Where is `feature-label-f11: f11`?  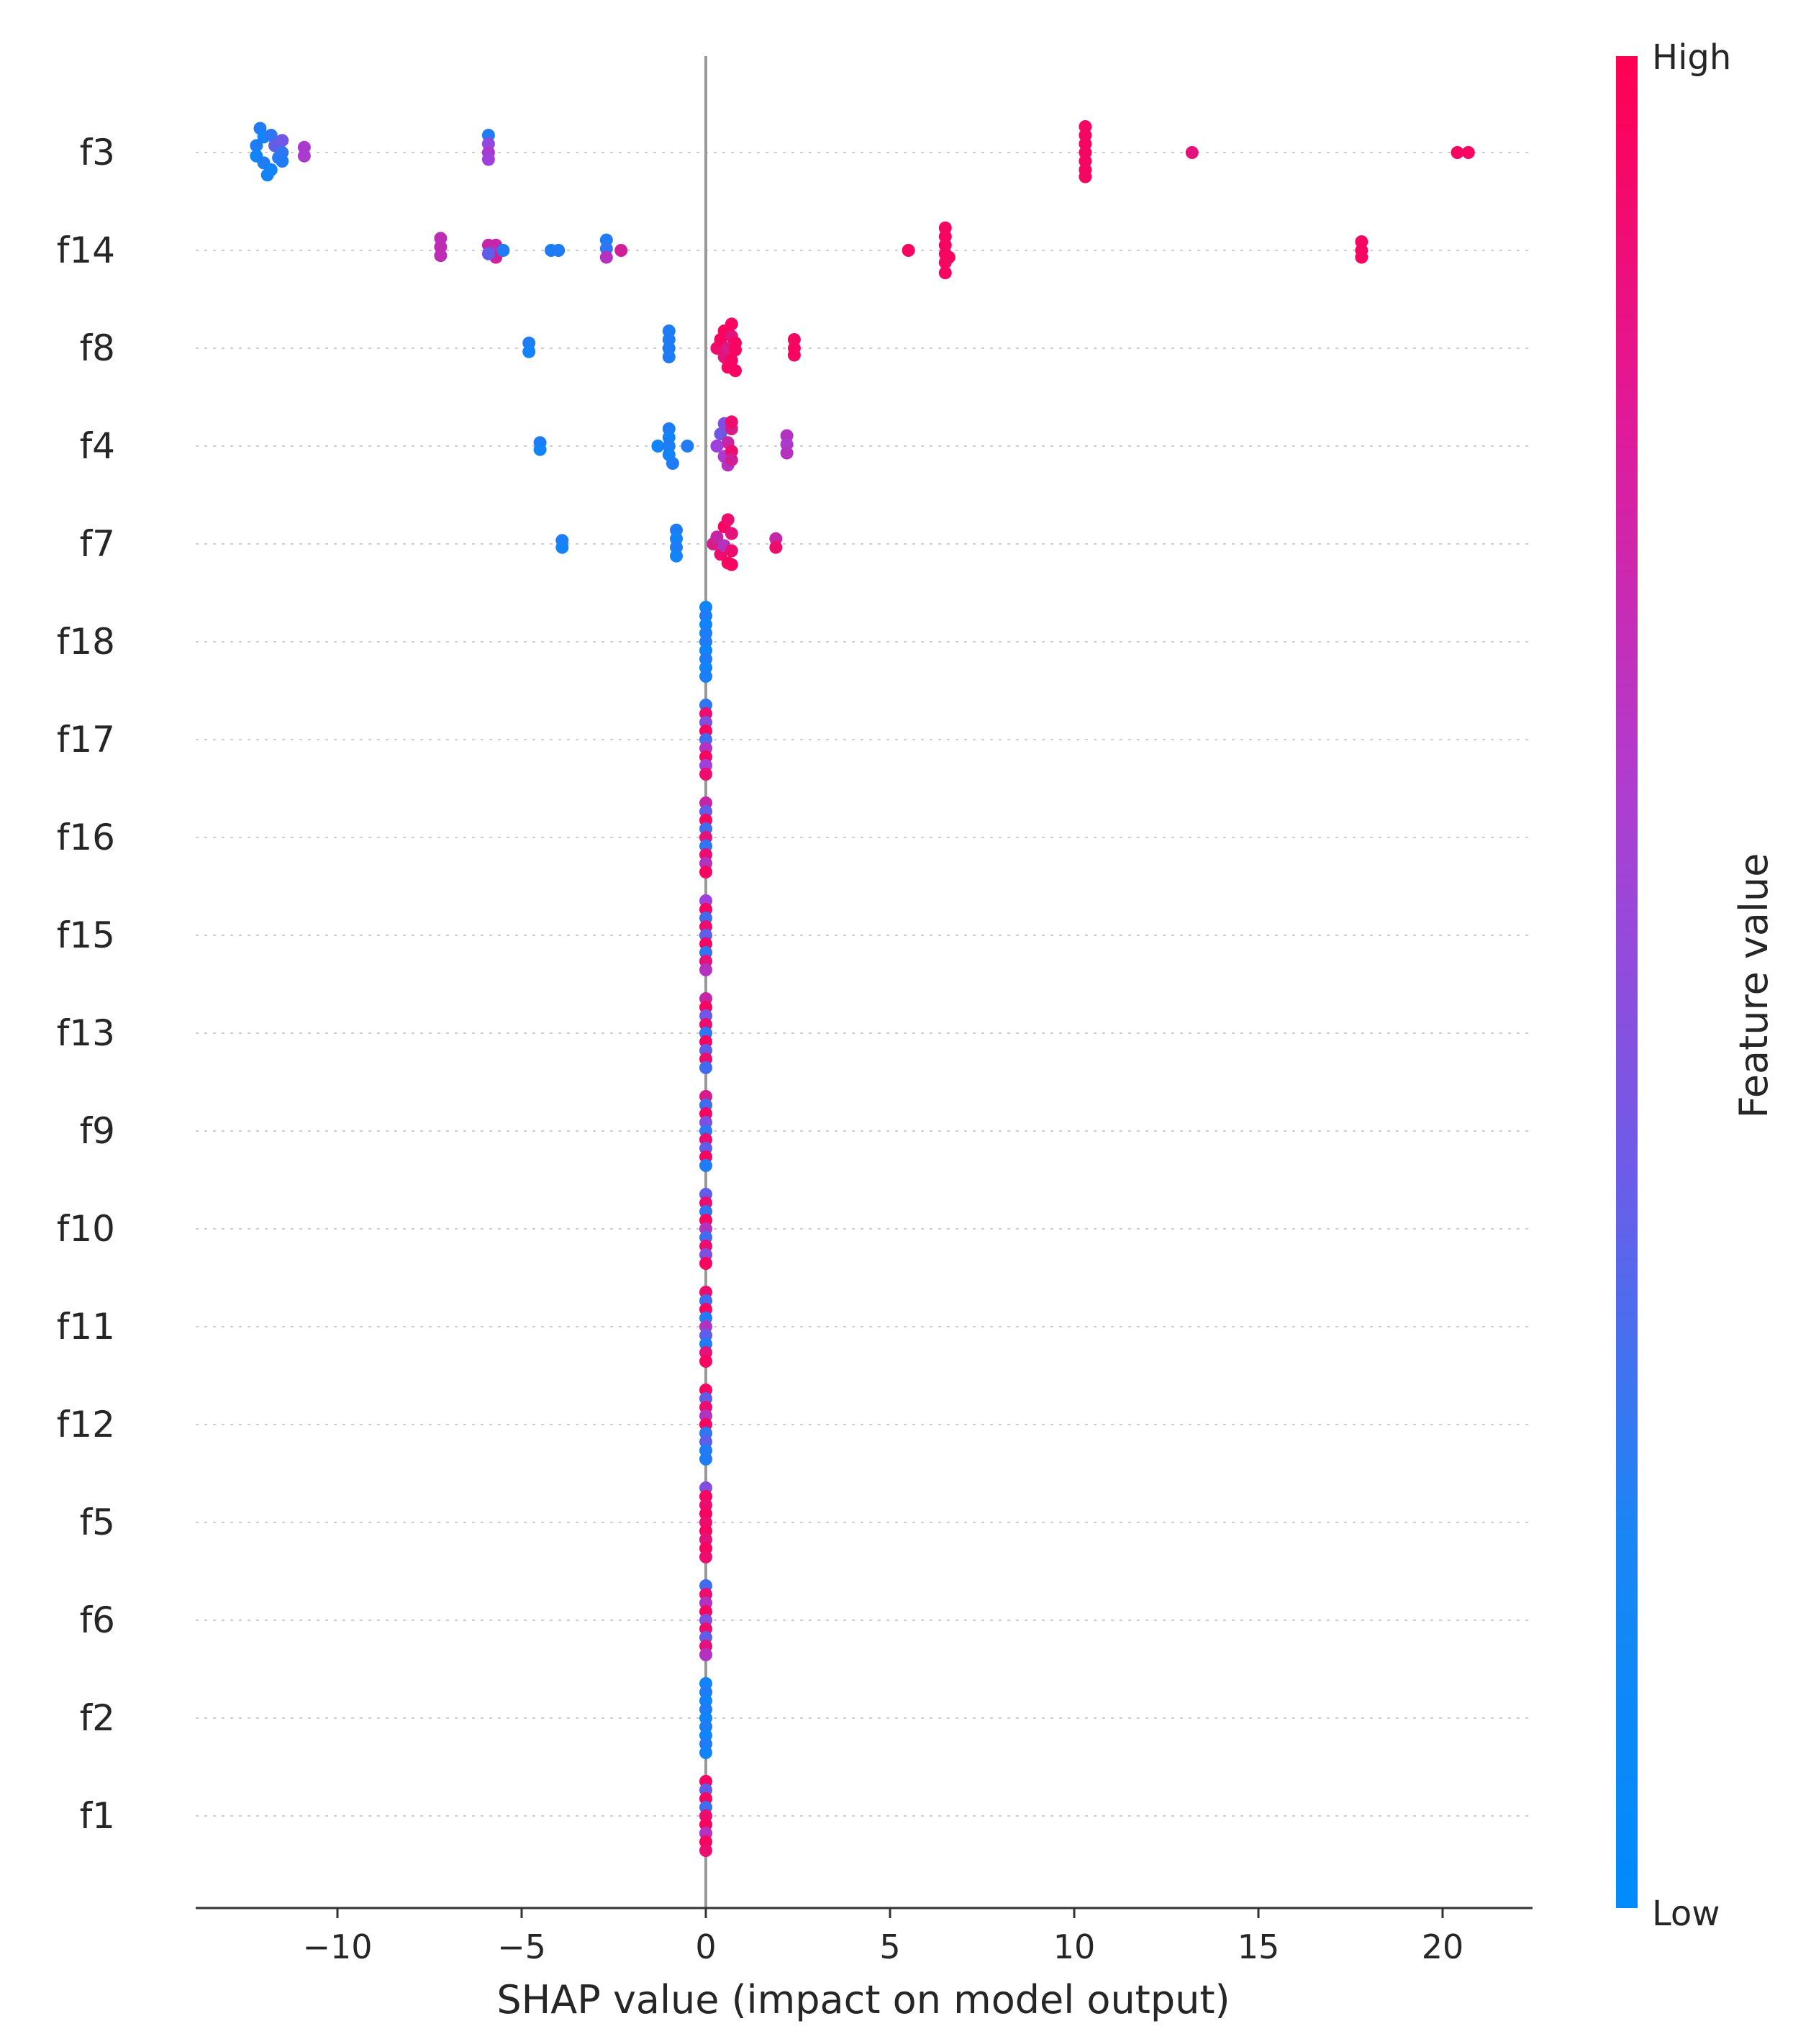
feature-label-f11: f11 is located at coordinates (86, 1327).